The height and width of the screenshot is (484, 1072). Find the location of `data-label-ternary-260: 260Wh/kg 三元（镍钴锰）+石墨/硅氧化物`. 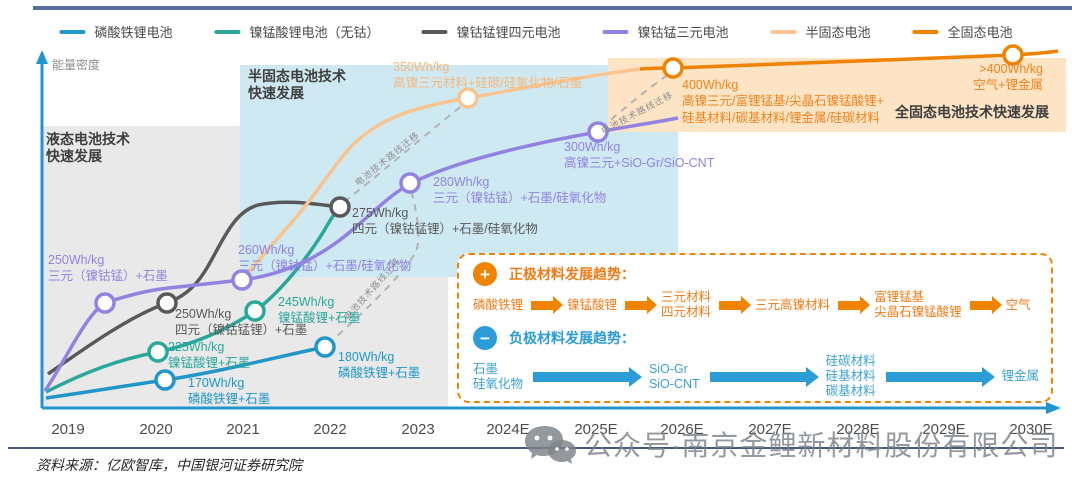

data-label-ternary-260: 260Wh/kg 三元（镍钴锰）+石墨/硅氧化物 is located at coordinates (325, 258).